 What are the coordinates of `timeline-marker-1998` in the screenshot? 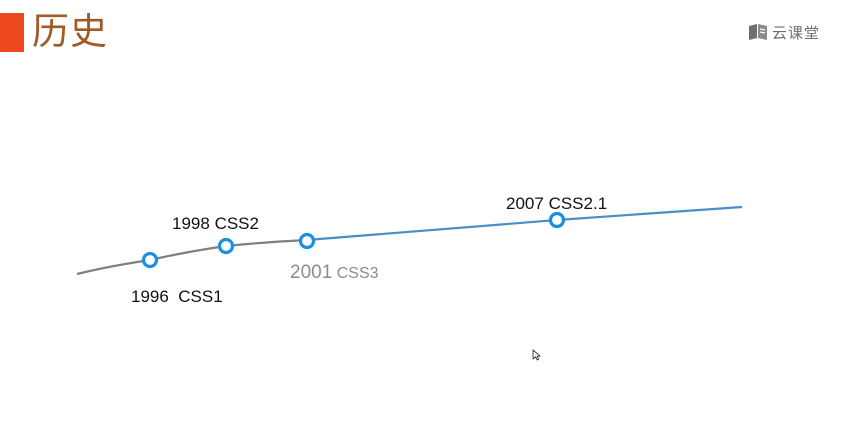 It's located at (226, 246).